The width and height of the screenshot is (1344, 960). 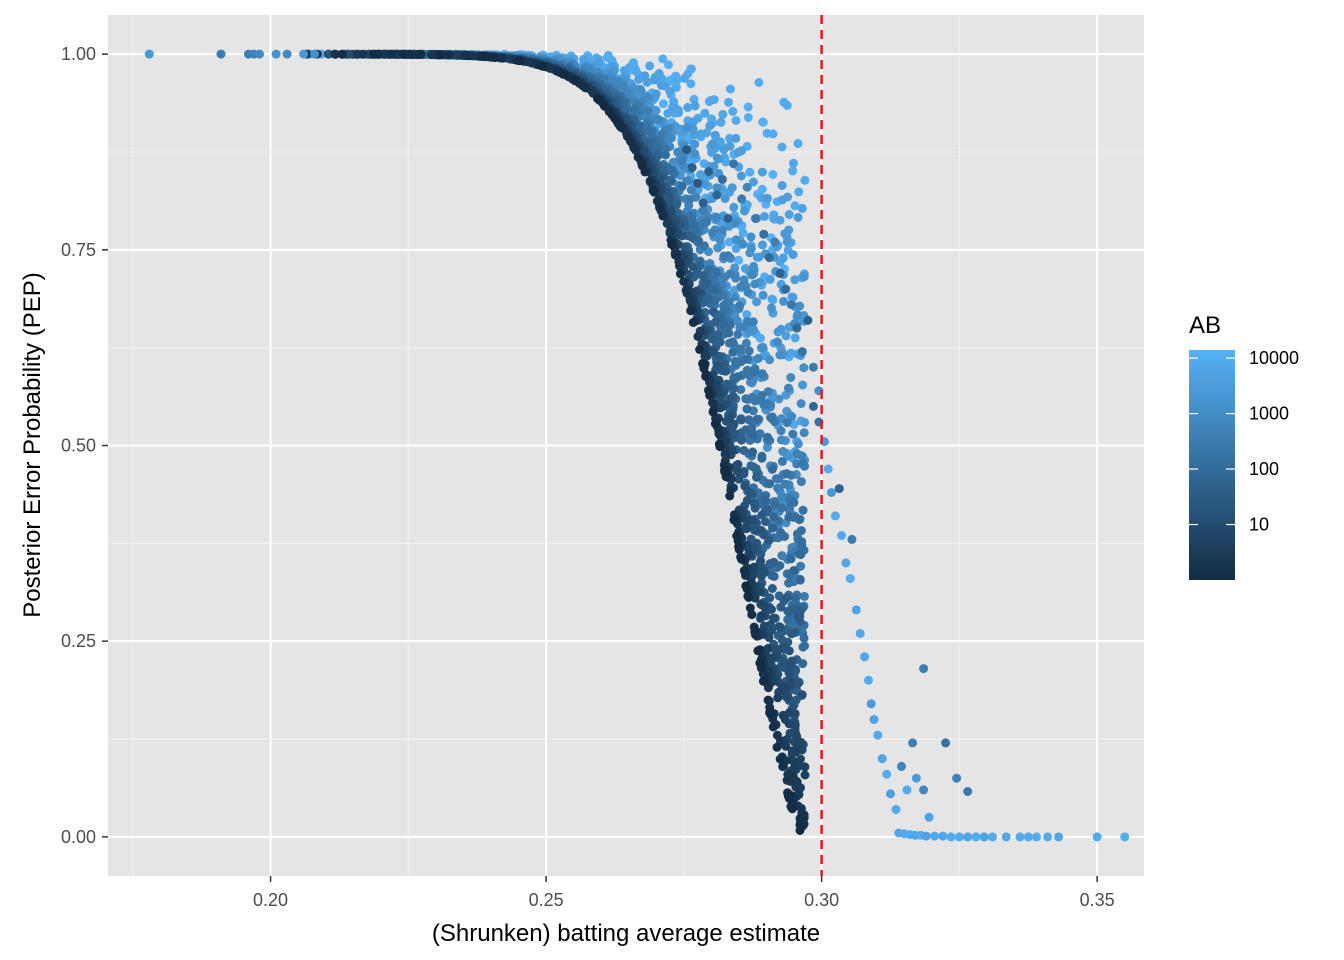 What do you see at coordinates (1259, 525) in the screenshot?
I see `legend-tick-label: 10` at bounding box center [1259, 525].